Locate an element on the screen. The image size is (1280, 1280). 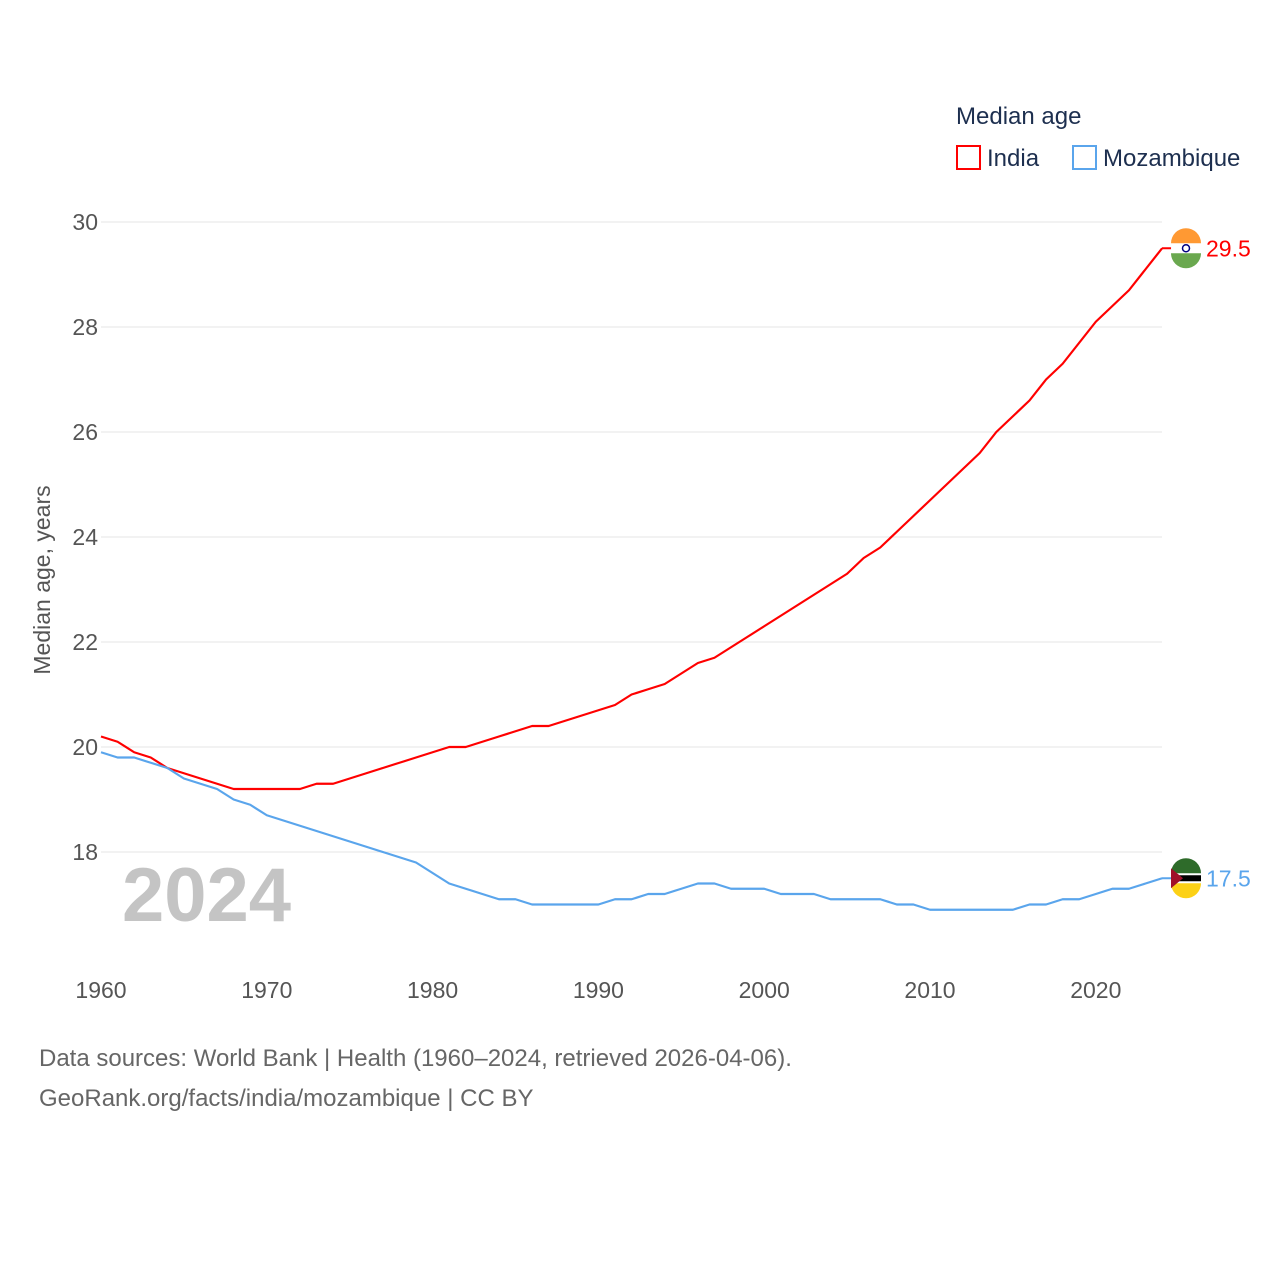
end-value-label-mozambique: 17.5 is located at coordinates (1228, 878).